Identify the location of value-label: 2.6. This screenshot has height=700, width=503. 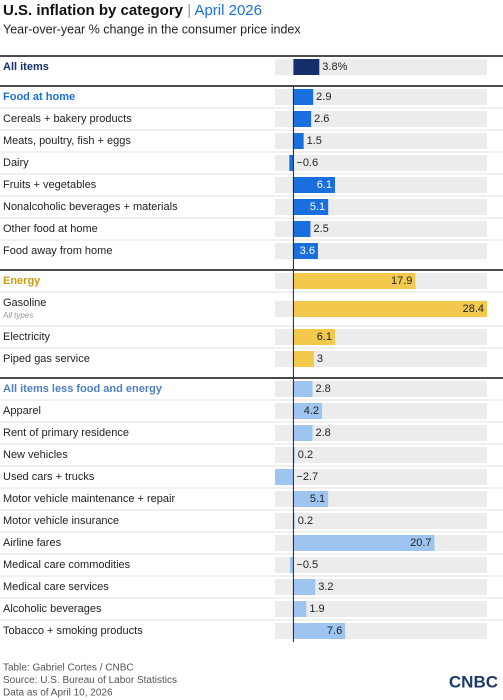
(321, 119).